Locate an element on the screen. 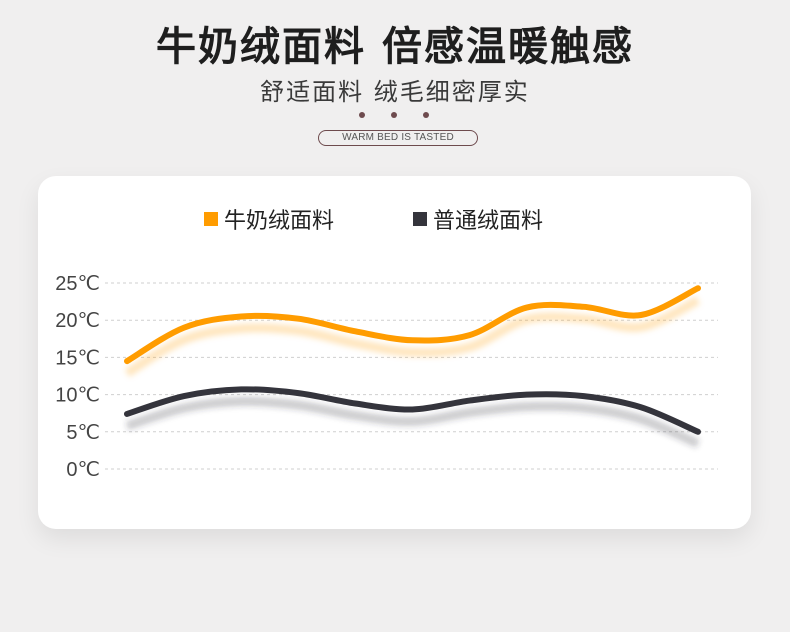  legend-item-regular-velvet: 普通绒面料 is located at coordinates (478, 220).